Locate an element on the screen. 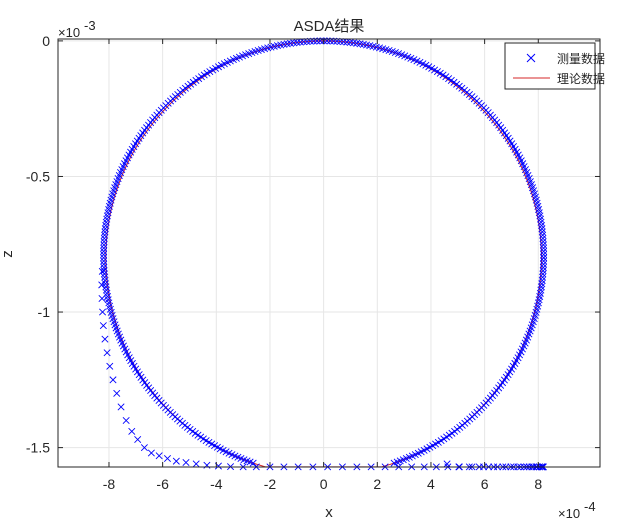 The image size is (633, 526). x-exponent-base: ×10 is located at coordinates (569, 513).